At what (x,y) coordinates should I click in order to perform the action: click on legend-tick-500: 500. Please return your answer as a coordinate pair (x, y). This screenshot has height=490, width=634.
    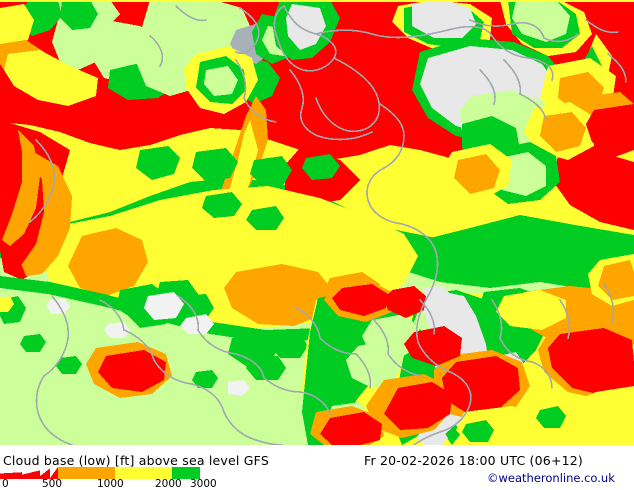
    Looking at the image, I should click on (52, 484).